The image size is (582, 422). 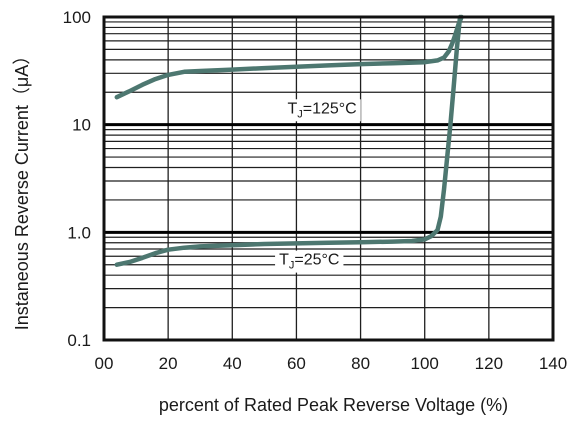 I want to click on y-axis-title: Instaneous Reverse Current（μA）, so click(x=22, y=189).